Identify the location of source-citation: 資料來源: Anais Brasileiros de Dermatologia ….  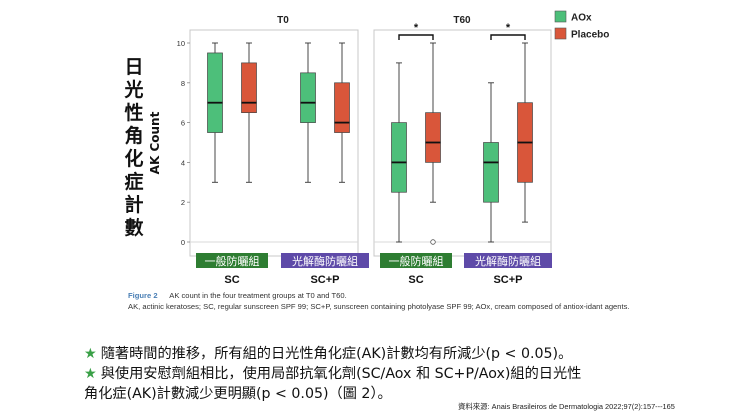
(566, 406).